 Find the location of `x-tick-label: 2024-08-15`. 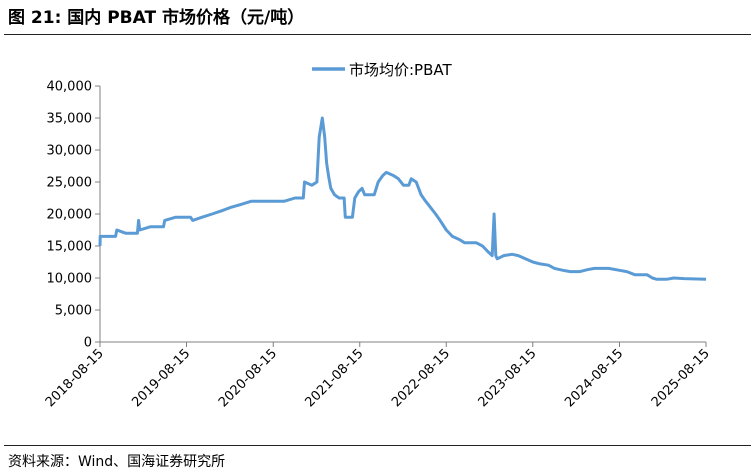

x-tick-label: 2024-08-15 is located at coordinates (594, 378).